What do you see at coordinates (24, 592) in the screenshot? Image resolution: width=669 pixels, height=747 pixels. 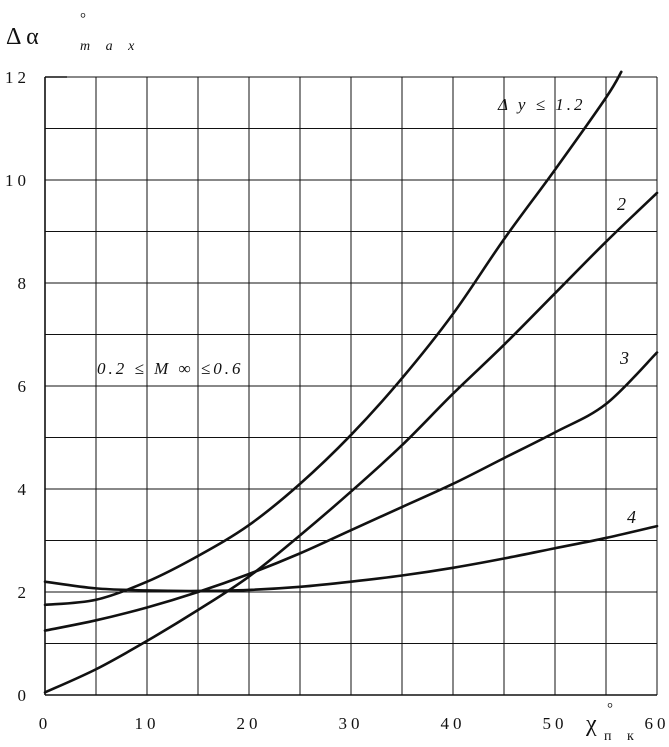 I see `y-tick-label: 2` at bounding box center [24, 592].